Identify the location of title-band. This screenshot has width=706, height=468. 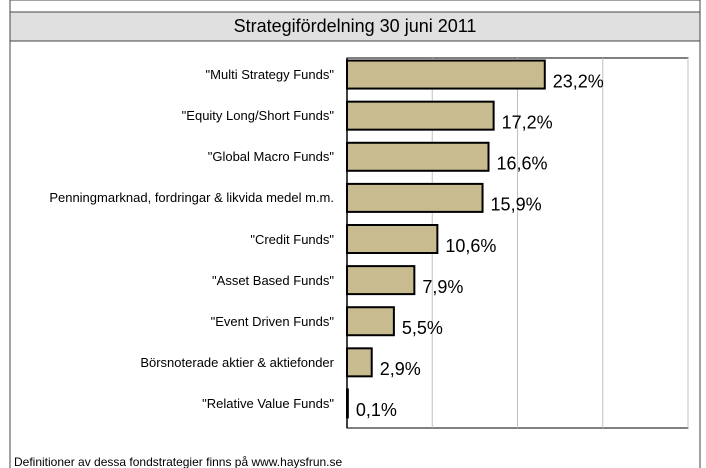
(355, 26).